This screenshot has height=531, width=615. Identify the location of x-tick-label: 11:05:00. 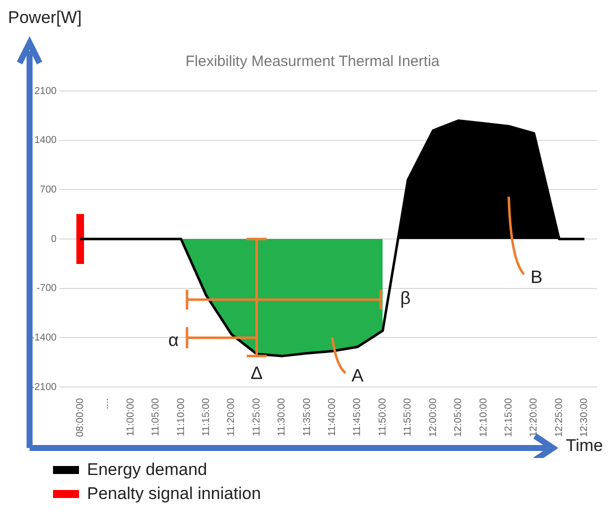
(156, 417).